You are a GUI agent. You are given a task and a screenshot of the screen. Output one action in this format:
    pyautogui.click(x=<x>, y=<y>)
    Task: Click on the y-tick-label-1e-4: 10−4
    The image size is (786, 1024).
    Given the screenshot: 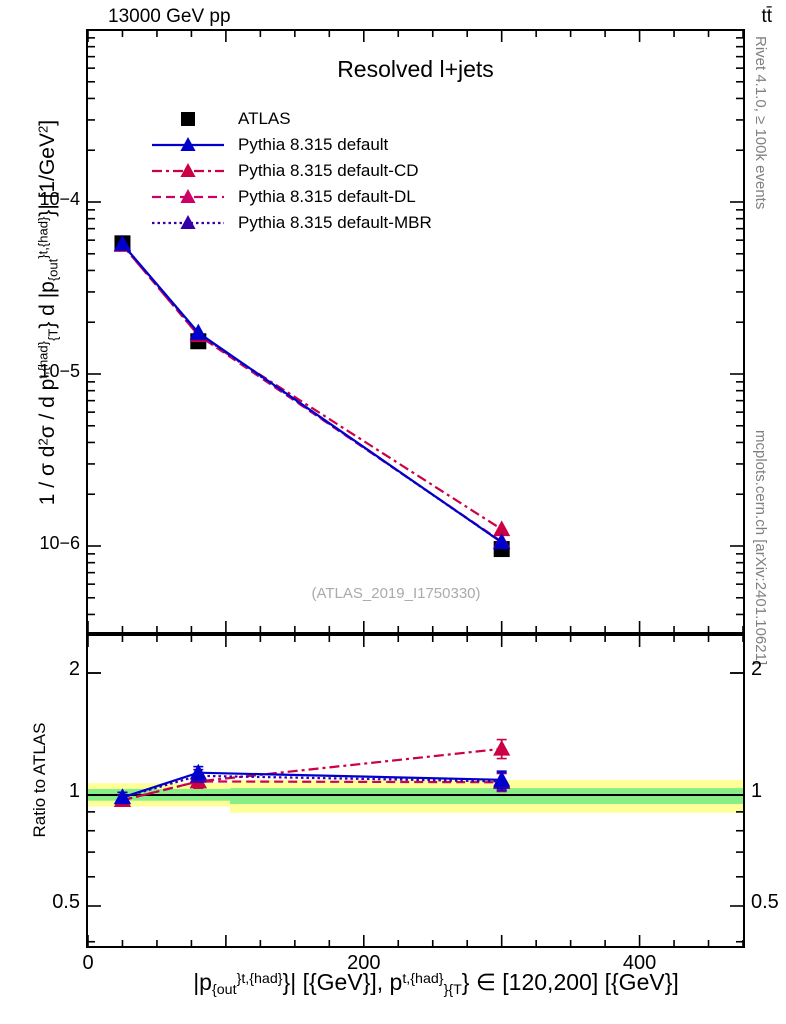 What is the action you would take?
    pyautogui.click(x=59, y=199)
    